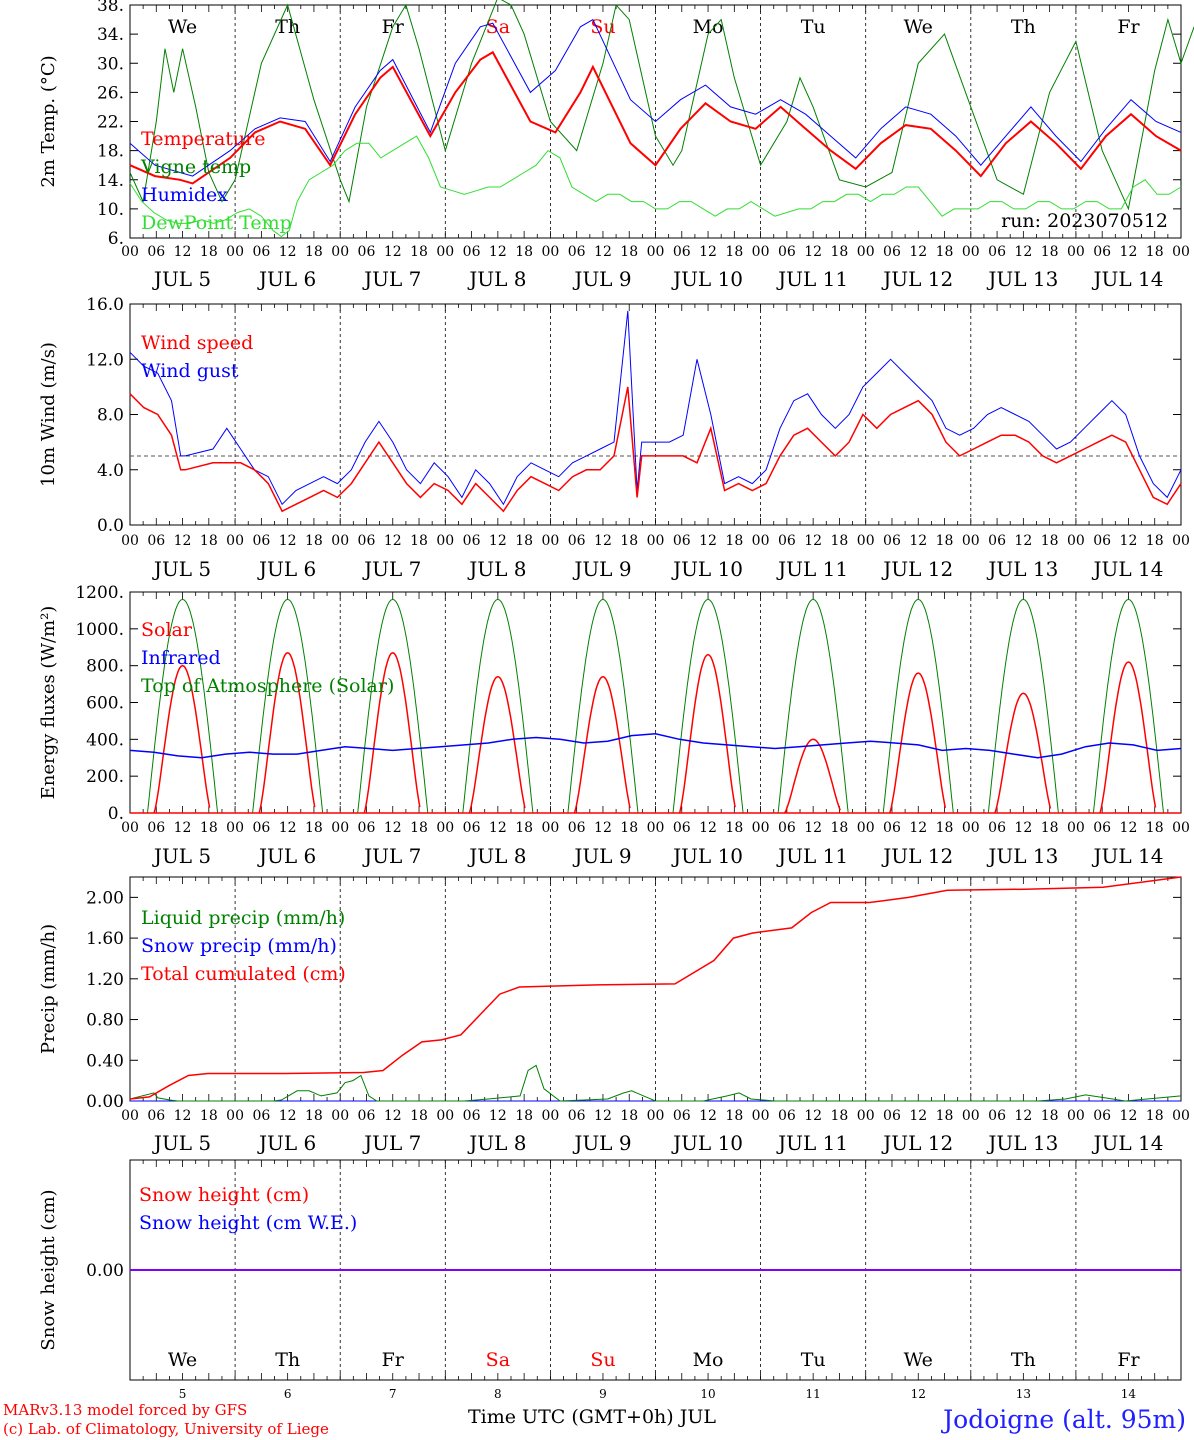  What do you see at coordinates (1127, 569) in the screenshot?
I see `date-label: JUL 14` at bounding box center [1127, 569].